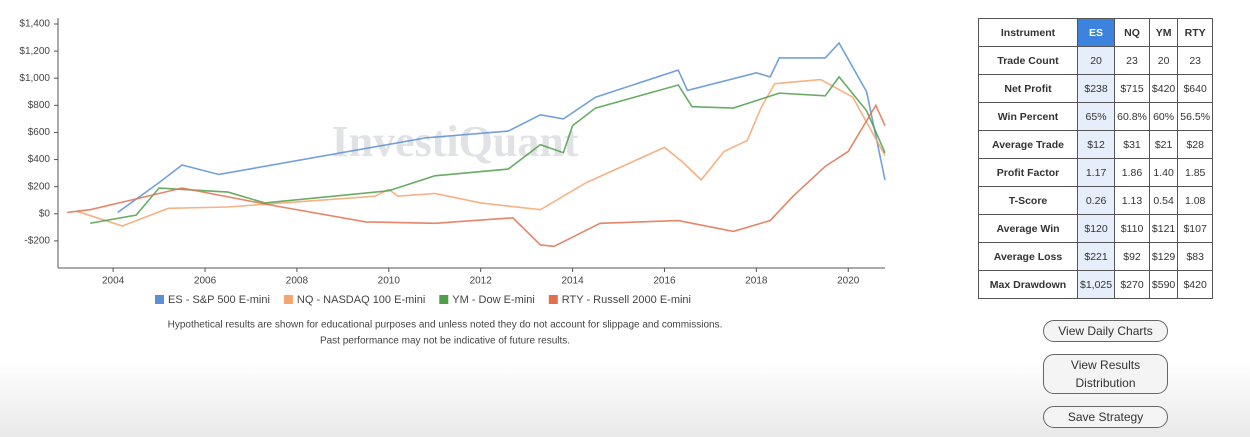  I want to click on table-cell: Average Loss, so click(1028, 256).